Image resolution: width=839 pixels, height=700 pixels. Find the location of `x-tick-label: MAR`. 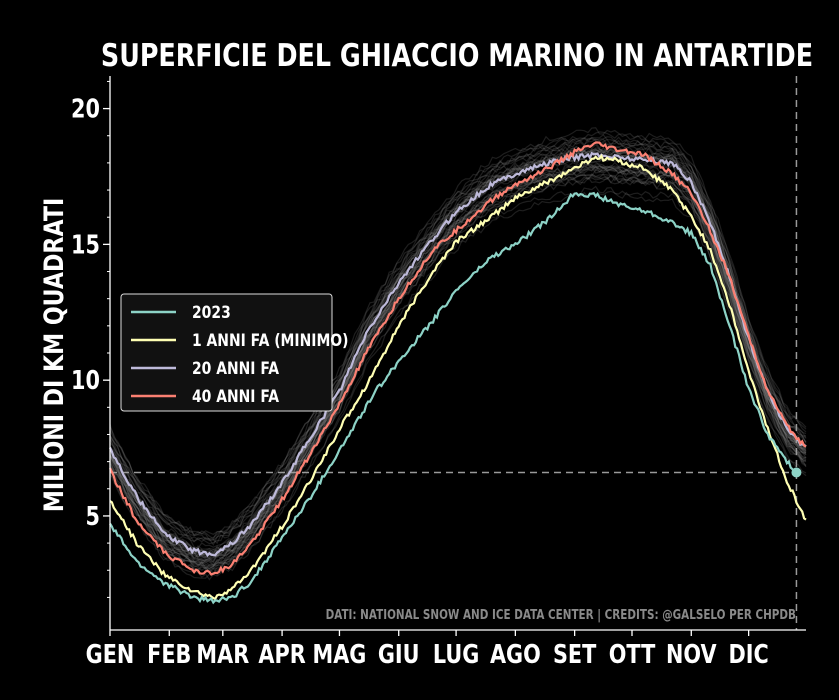

x-tick-label: MAR is located at coordinates (222, 654).